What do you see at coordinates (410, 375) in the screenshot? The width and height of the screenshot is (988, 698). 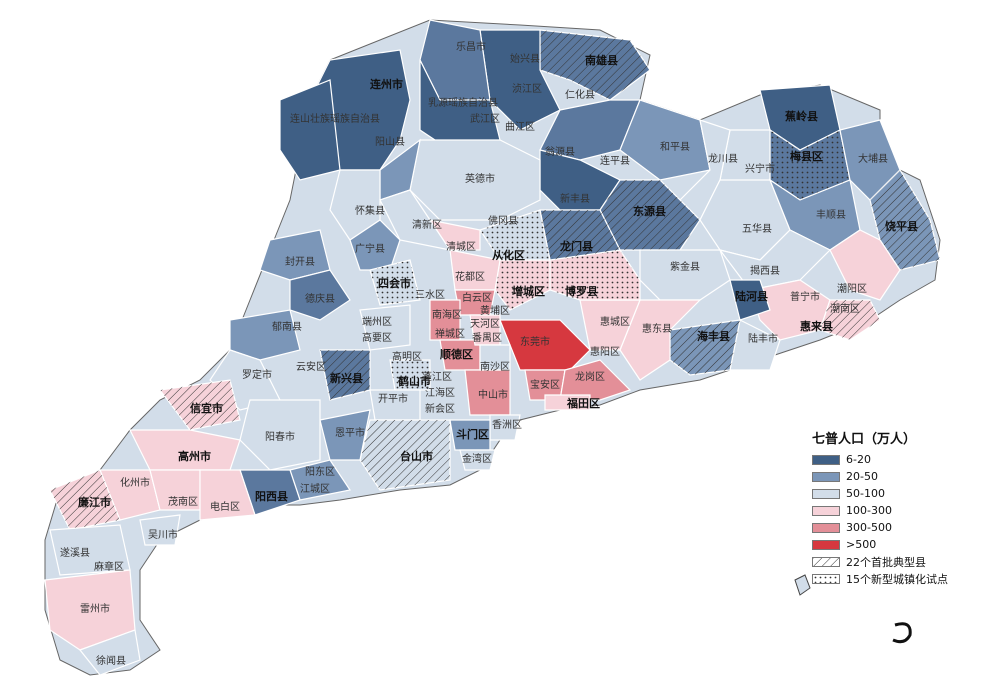 I see `region-heshan-dots` at bounding box center [410, 375].